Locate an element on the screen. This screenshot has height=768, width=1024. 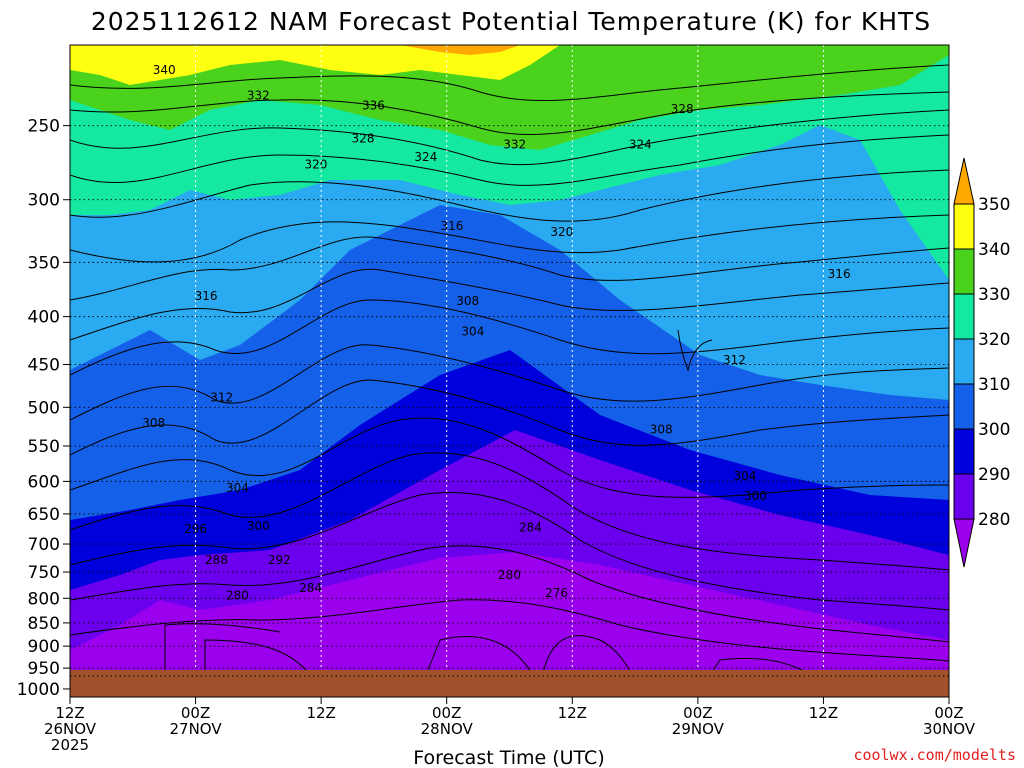
colorbar-tick-label: 290 is located at coordinates (994, 475).